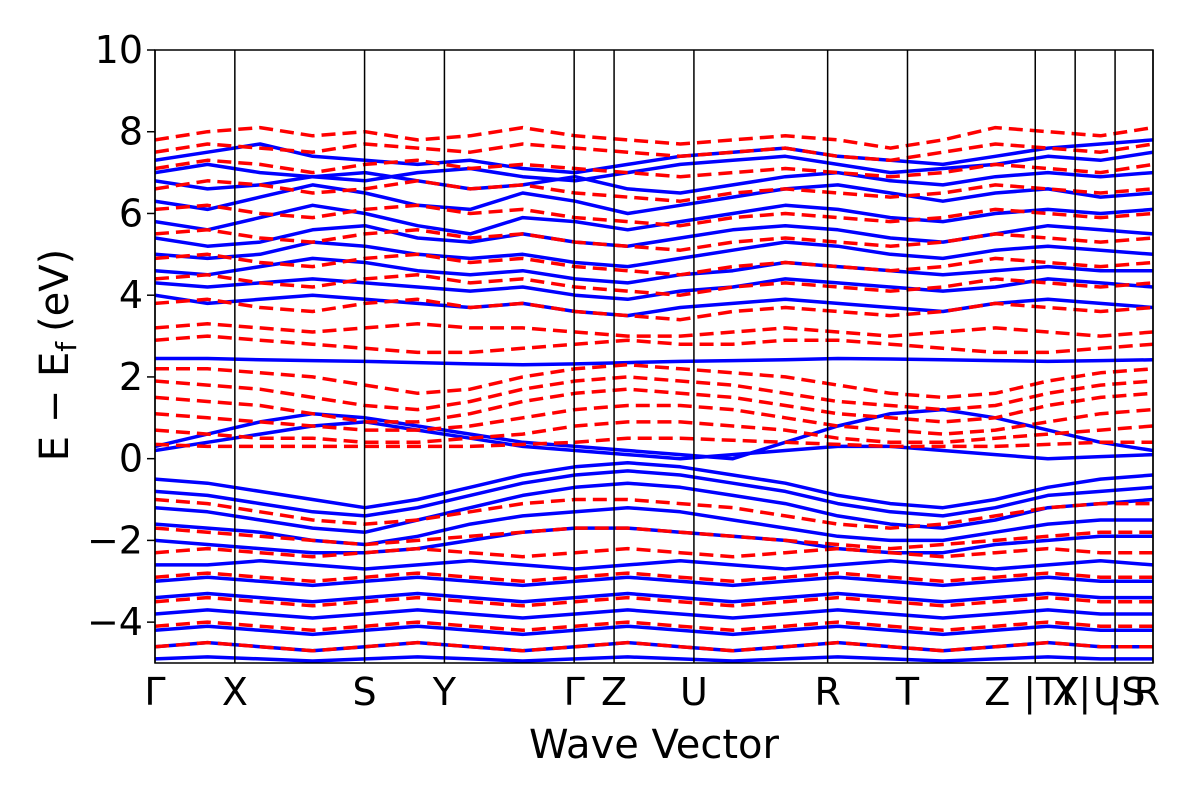 The image size is (1200, 800). What do you see at coordinates (365, 692) in the screenshot?
I see `x-tick-label: S` at bounding box center [365, 692].